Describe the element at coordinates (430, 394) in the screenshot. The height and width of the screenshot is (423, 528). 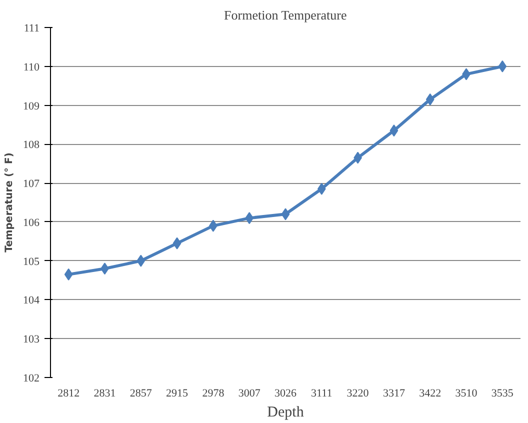
I see `x-tick-label: 3422` at that location.